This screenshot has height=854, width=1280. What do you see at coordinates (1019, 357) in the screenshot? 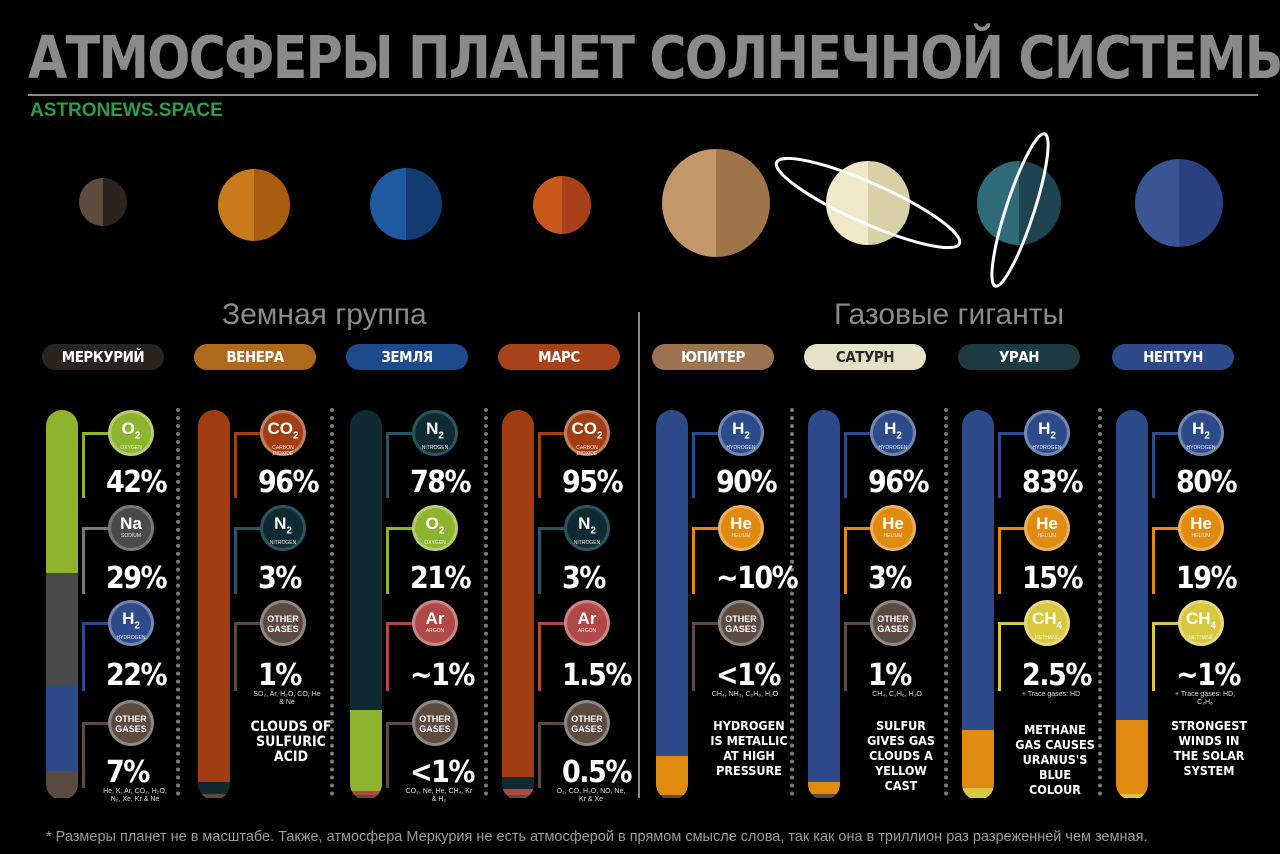
I see `planet-name-pill: УРАН` at bounding box center [1019, 357].